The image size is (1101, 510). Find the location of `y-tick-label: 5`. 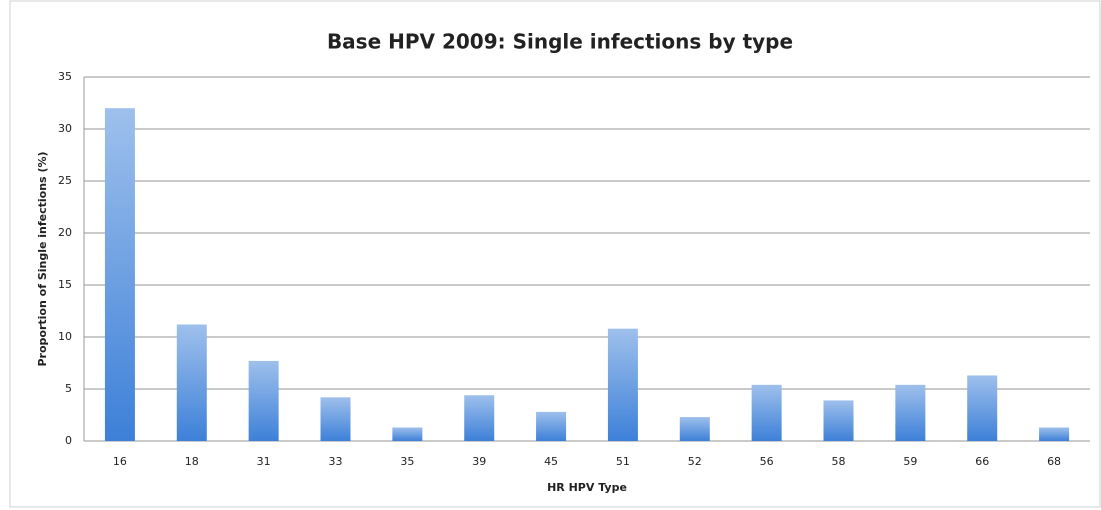

y-tick-label: 5 is located at coordinates (68, 388).